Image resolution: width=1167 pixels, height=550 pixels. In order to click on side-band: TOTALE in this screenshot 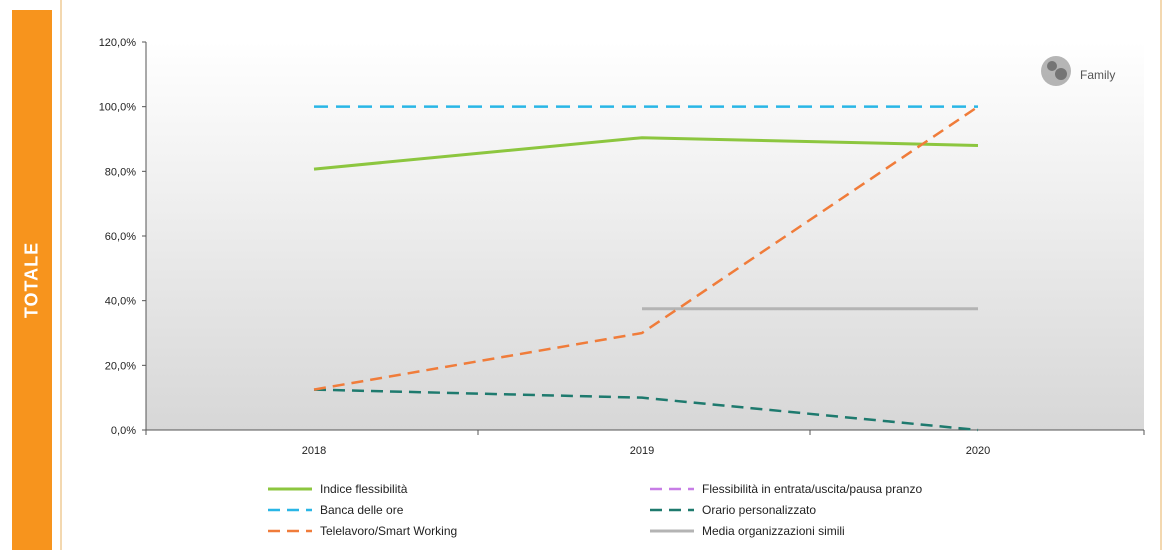, I will do `click(32, 280)`.